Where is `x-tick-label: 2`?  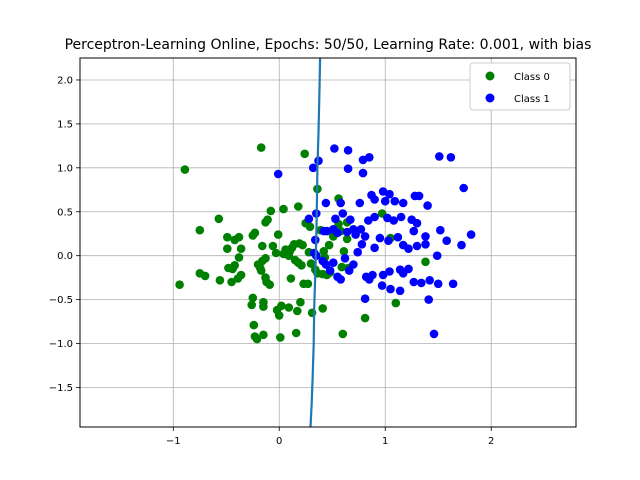
x-tick-label: 2 is located at coordinates (491, 441).